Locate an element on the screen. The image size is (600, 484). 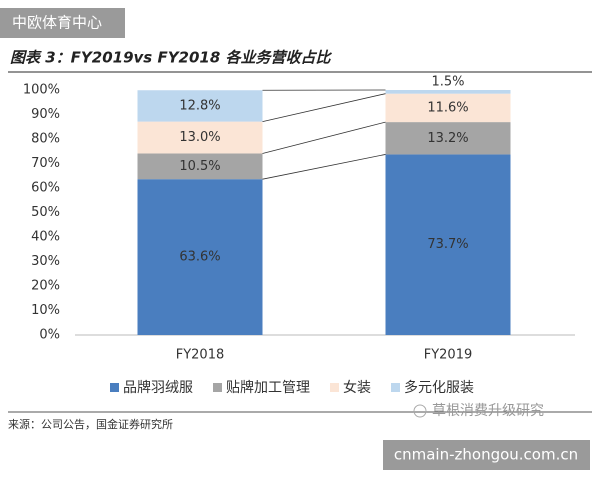
legend-label: 贴牌加工管理 is located at coordinates (268, 387).